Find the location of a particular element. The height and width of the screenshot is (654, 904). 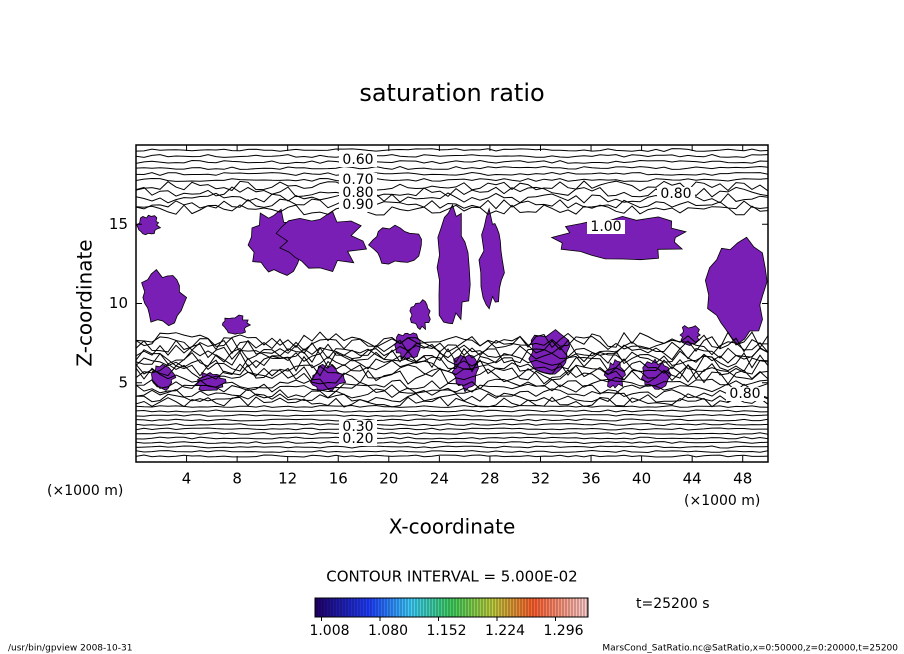

colorbar-tick-label: 1.152 is located at coordinates (446, 631).